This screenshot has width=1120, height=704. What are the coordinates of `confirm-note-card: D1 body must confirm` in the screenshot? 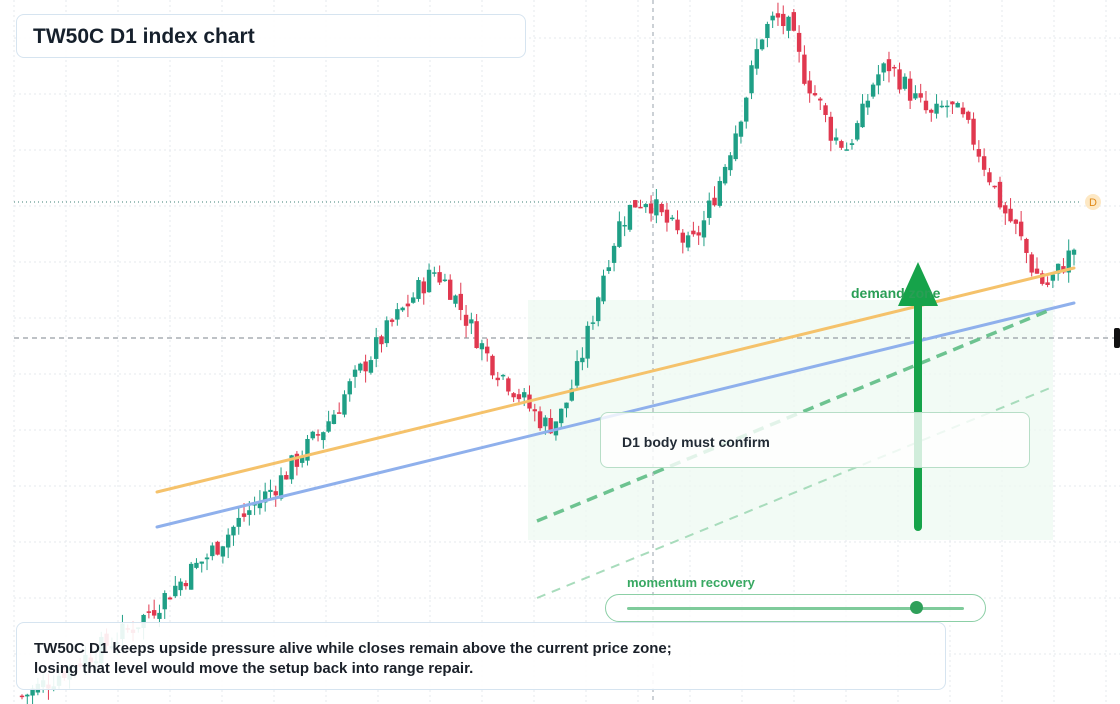 It's located at (815, 440).